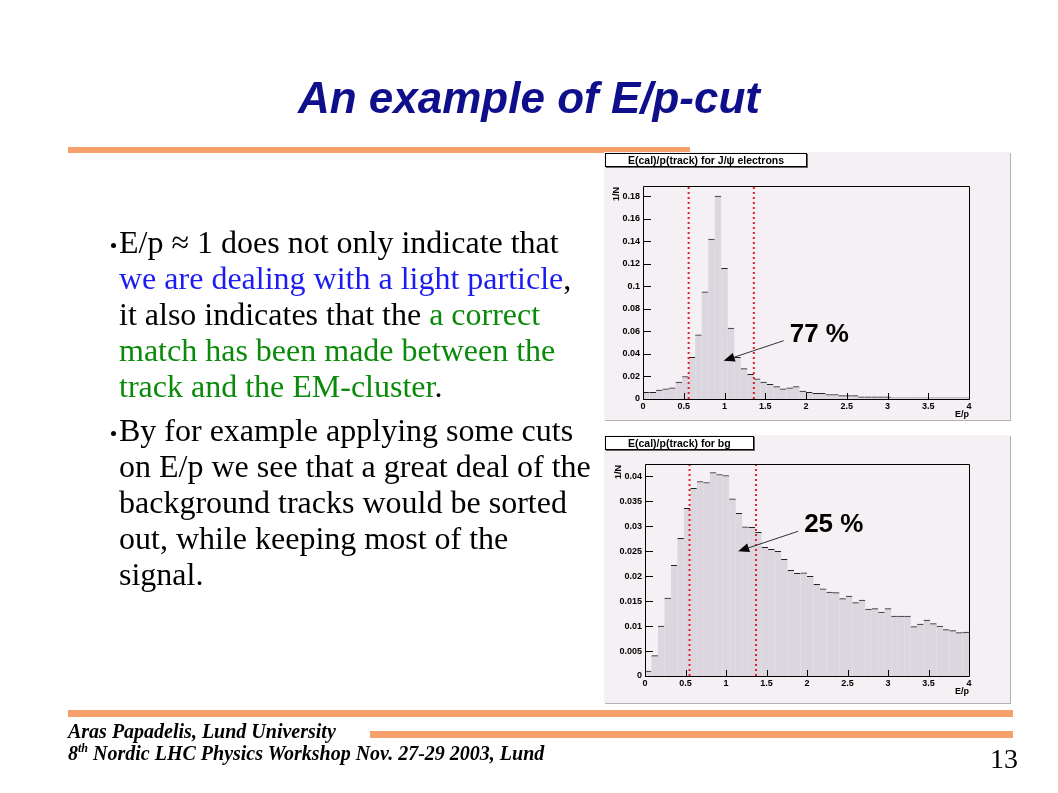 Image resolution: width=1058 pixels, height=793 pixels. I want to click on y-tick-label: 0.015, so click(630, 600).